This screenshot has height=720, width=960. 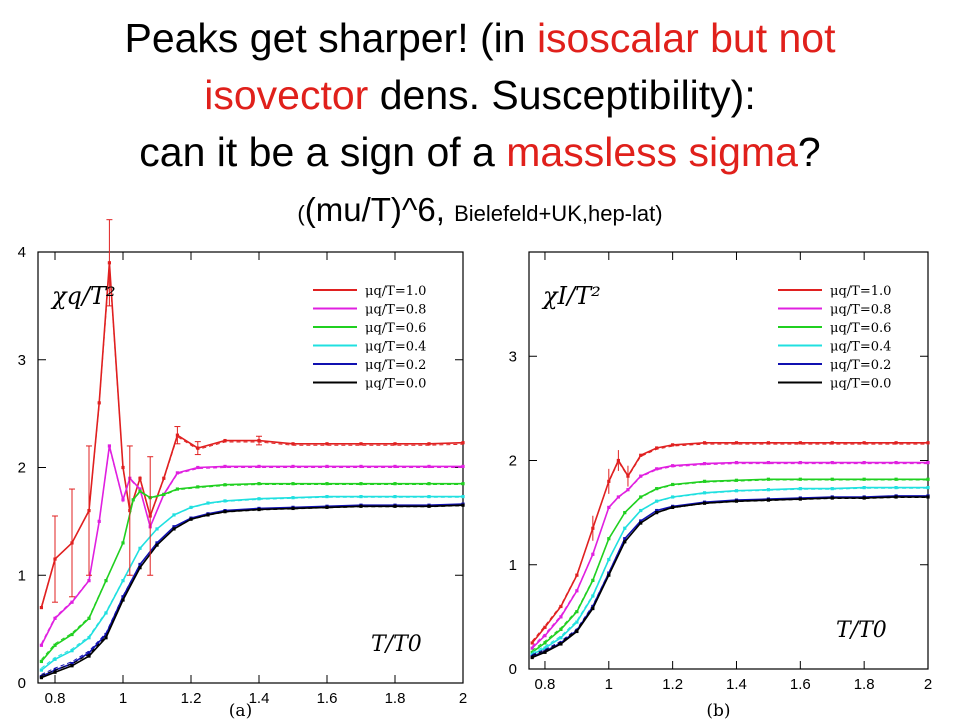 What do you see at coordinates (652, 152) in the screenshot?
I see `title-highlight: massless sigma` at bounding box center [652, 152].